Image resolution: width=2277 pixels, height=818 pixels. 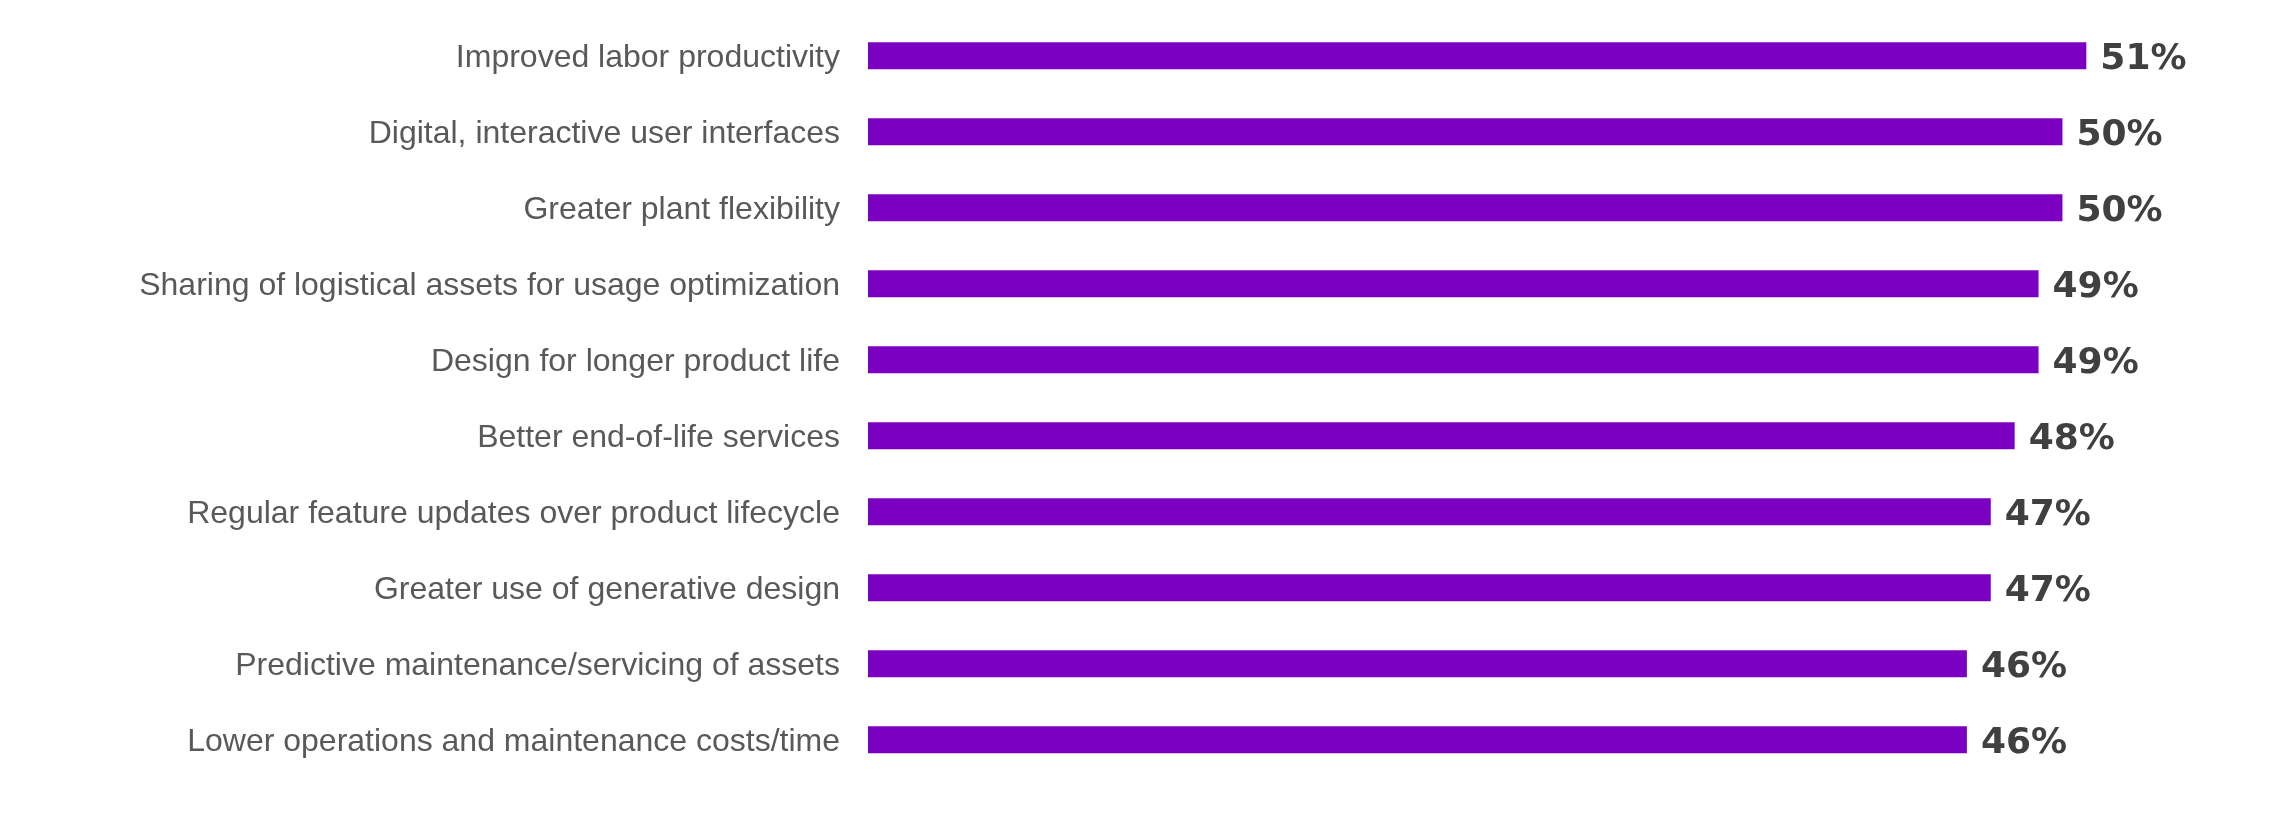 What do you see at coordinates (513, 740) in the screenshot?
I see `y-tick-label: Lower operations and maintenance costs/time` at bounding box center [513, 740].